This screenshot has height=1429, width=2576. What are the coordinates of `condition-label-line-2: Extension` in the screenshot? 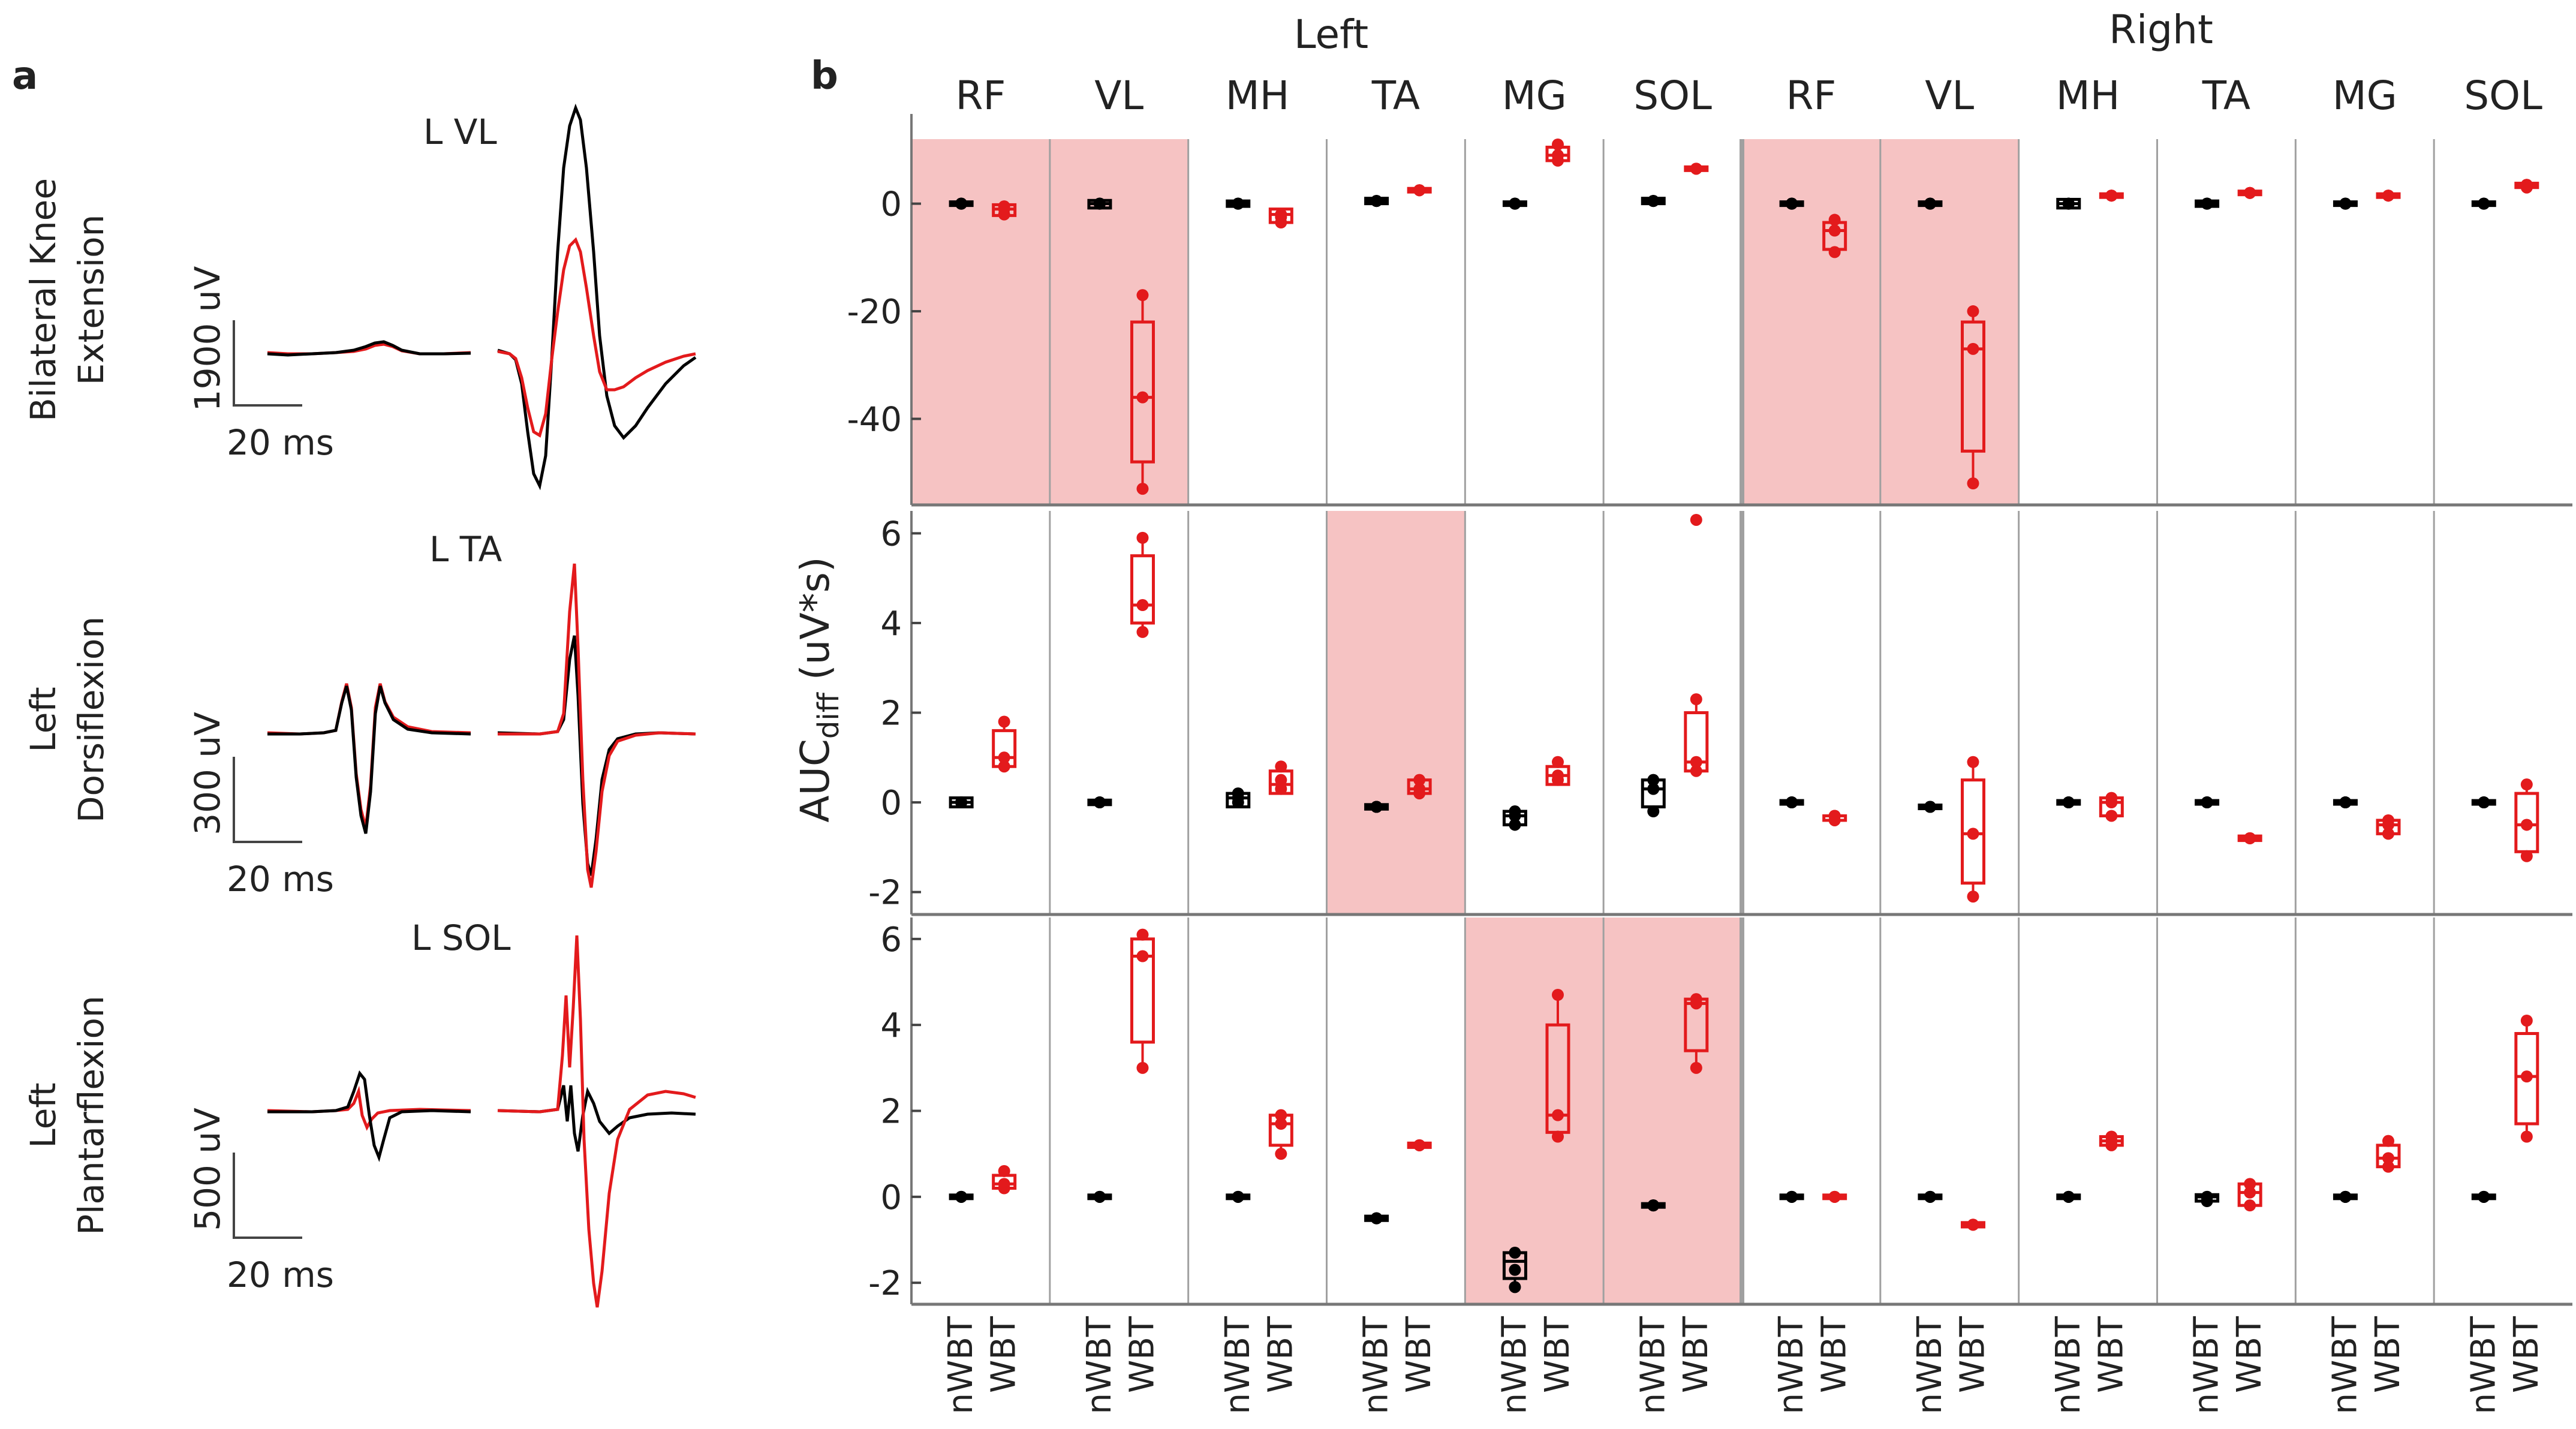 It's located at (91, 300).